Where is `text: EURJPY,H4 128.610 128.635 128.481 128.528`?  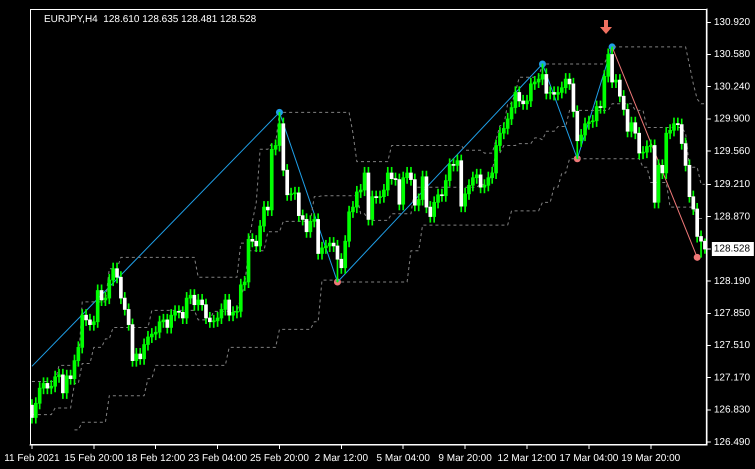
text: EURJPY,H4 128.610 128.635 128.481 128.528 is located at coordinates (150, 19).